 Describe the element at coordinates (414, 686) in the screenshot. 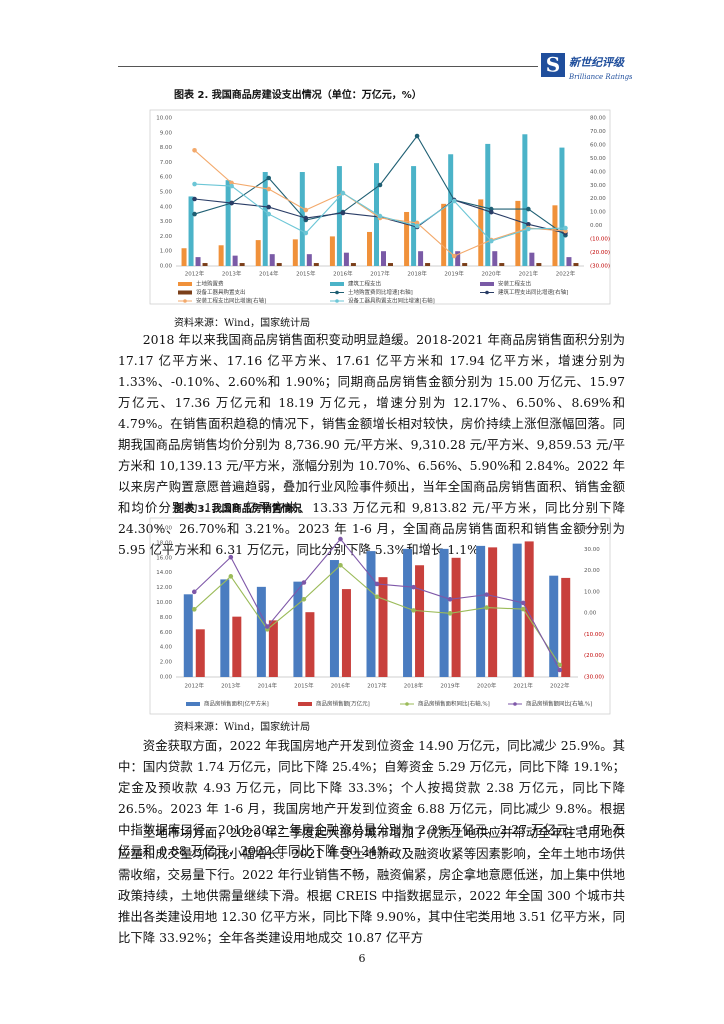

I see `x-tick-label: 2018年` at that location.